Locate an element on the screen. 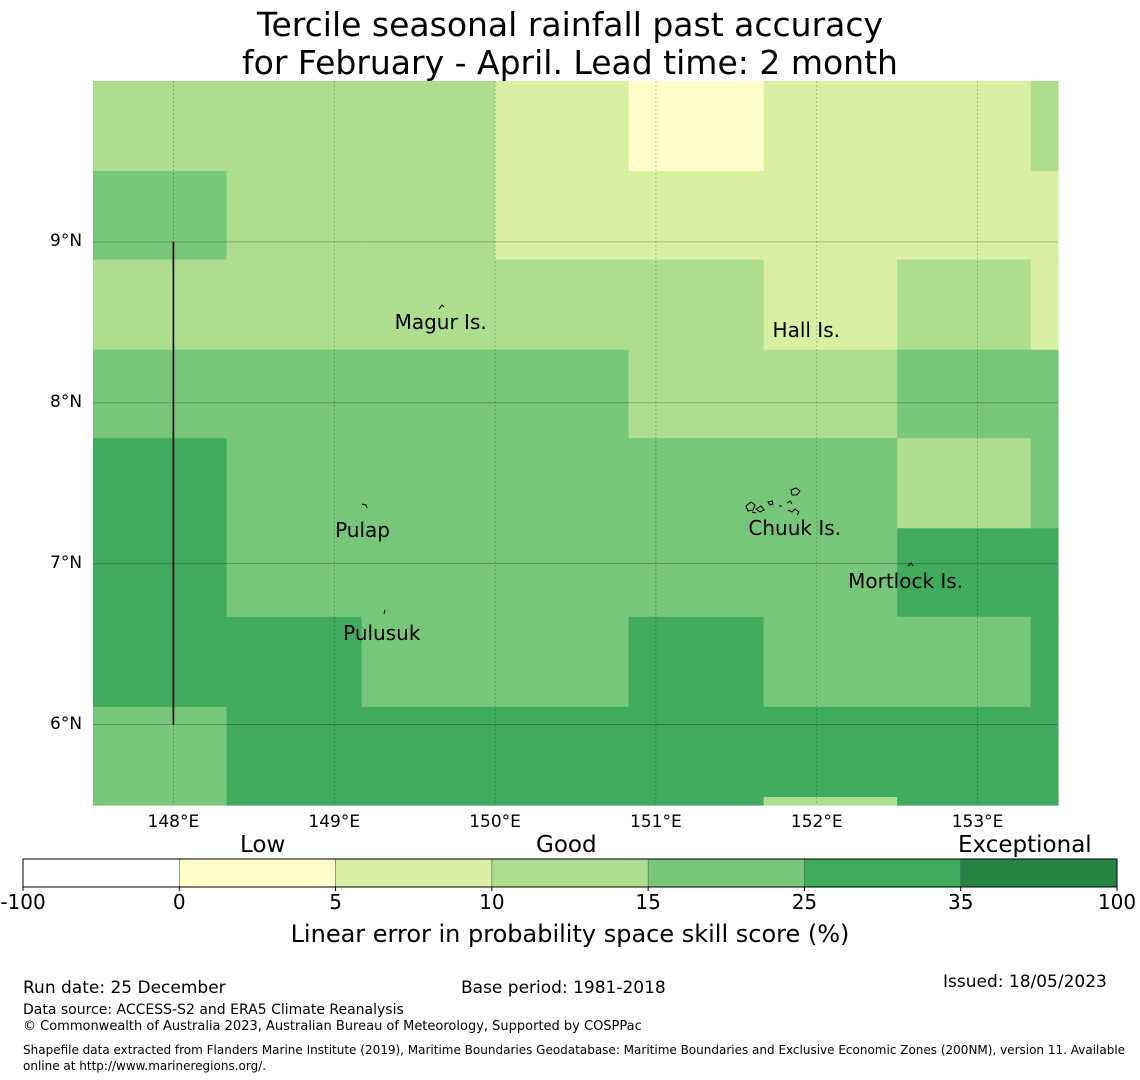 The height and width of the screenshot is (1080, 1140). place-label: Chuuk Is. is located at coordinates (795, 528).